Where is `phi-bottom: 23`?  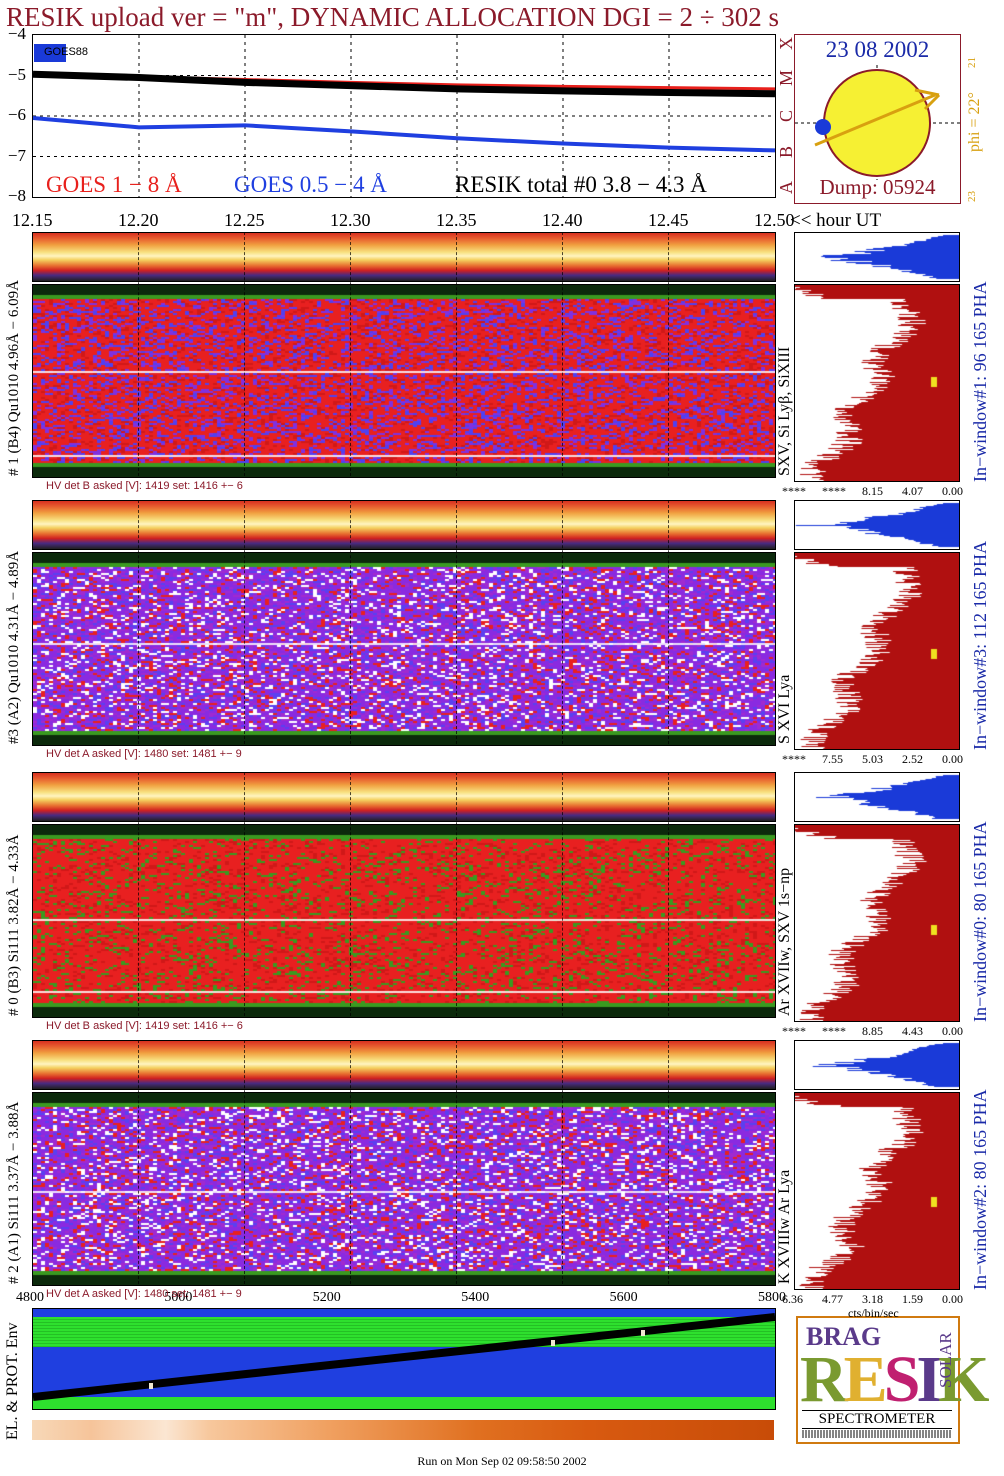 phi-bottom: 23 is located at coordinates (972, 196).